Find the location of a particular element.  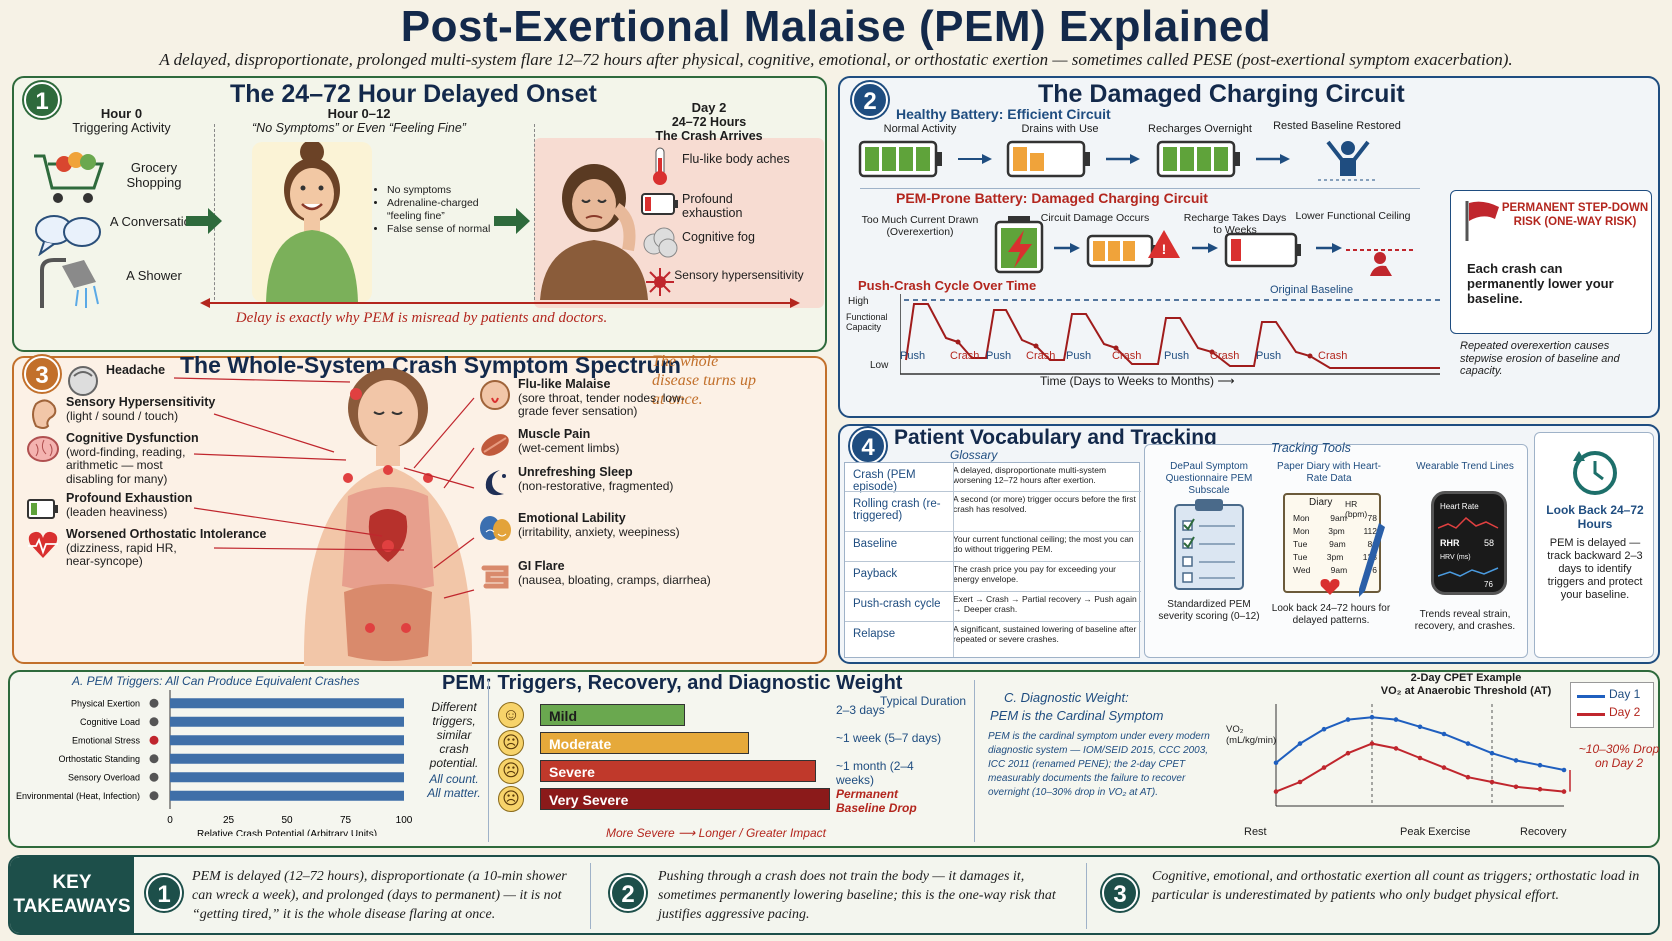

crashed-woman-illustration is located at coordinates (594, 232).